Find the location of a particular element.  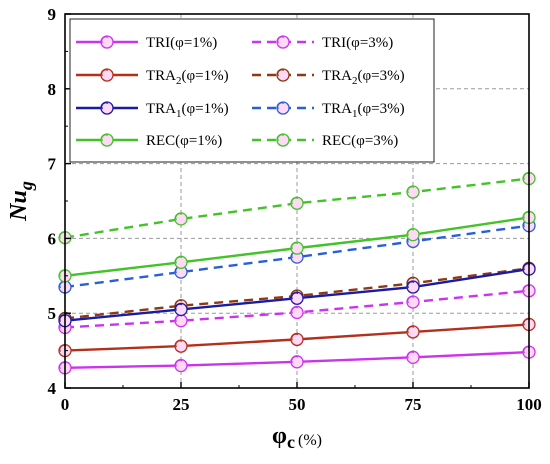

legend-item: TRI(φ=1%) is located at coordinates (146, 43).